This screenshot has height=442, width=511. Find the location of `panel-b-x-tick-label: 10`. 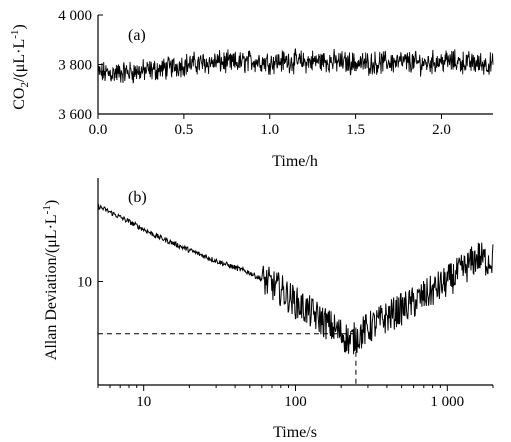

panel-b-x-tick-label: 10 is located at coordinates (143, 402).